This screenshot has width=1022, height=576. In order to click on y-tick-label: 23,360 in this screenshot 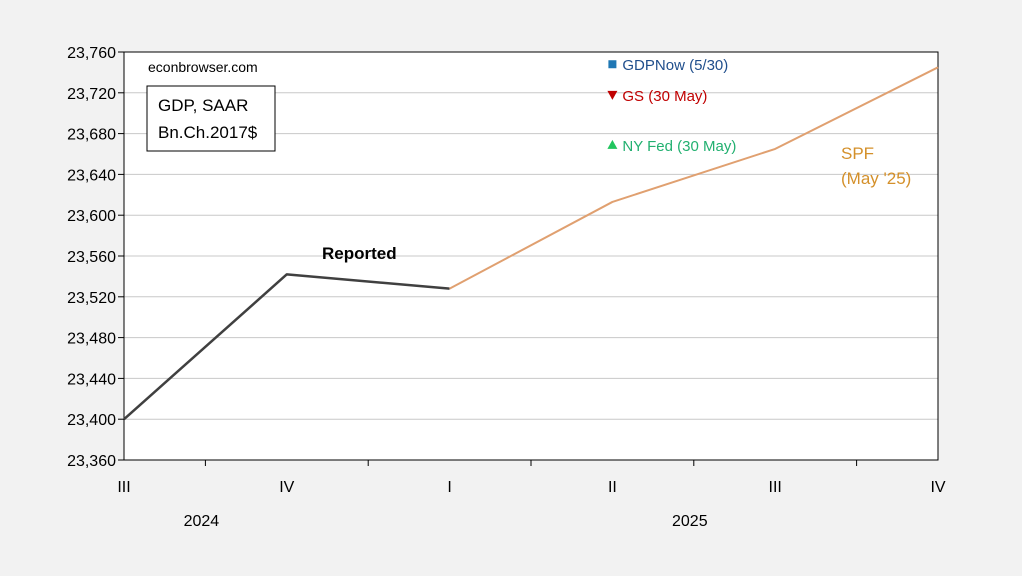, I will do `click(91, 461)`.